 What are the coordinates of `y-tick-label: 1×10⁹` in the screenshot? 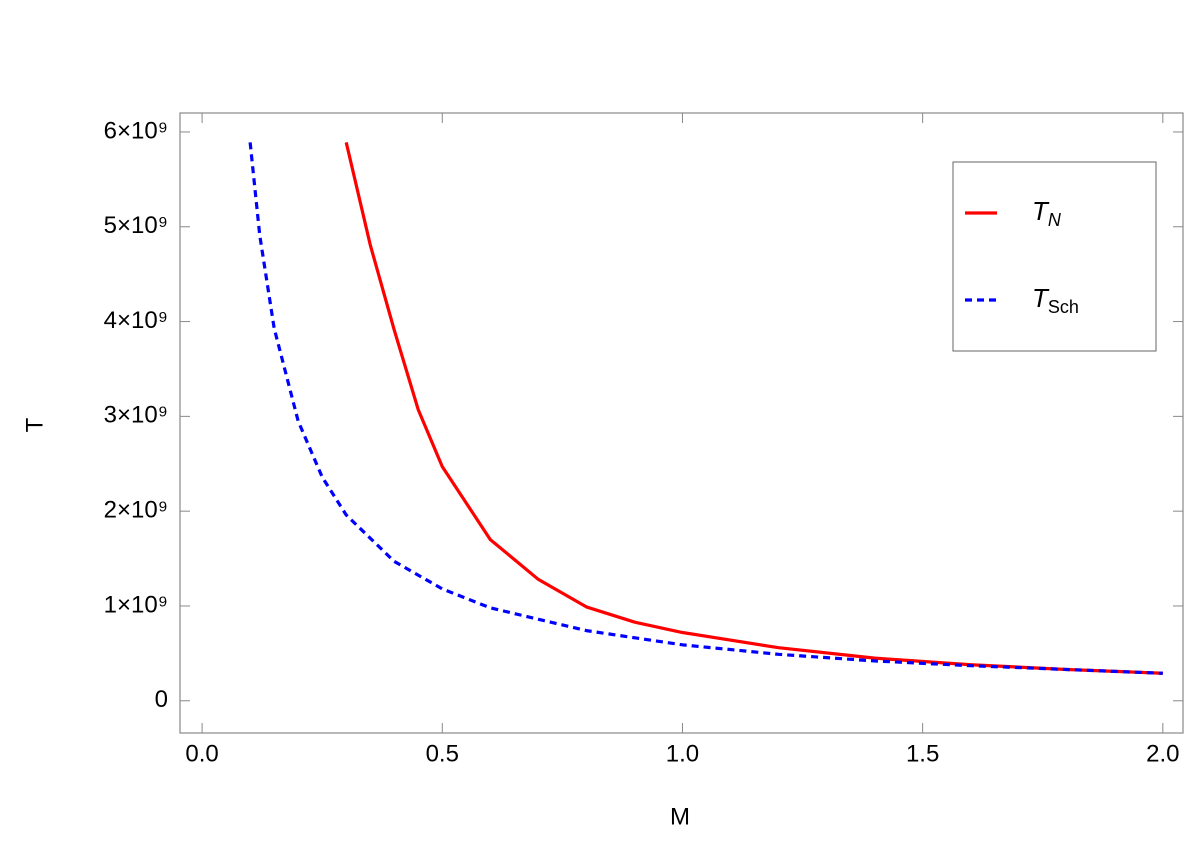 It's located at (136, 604).